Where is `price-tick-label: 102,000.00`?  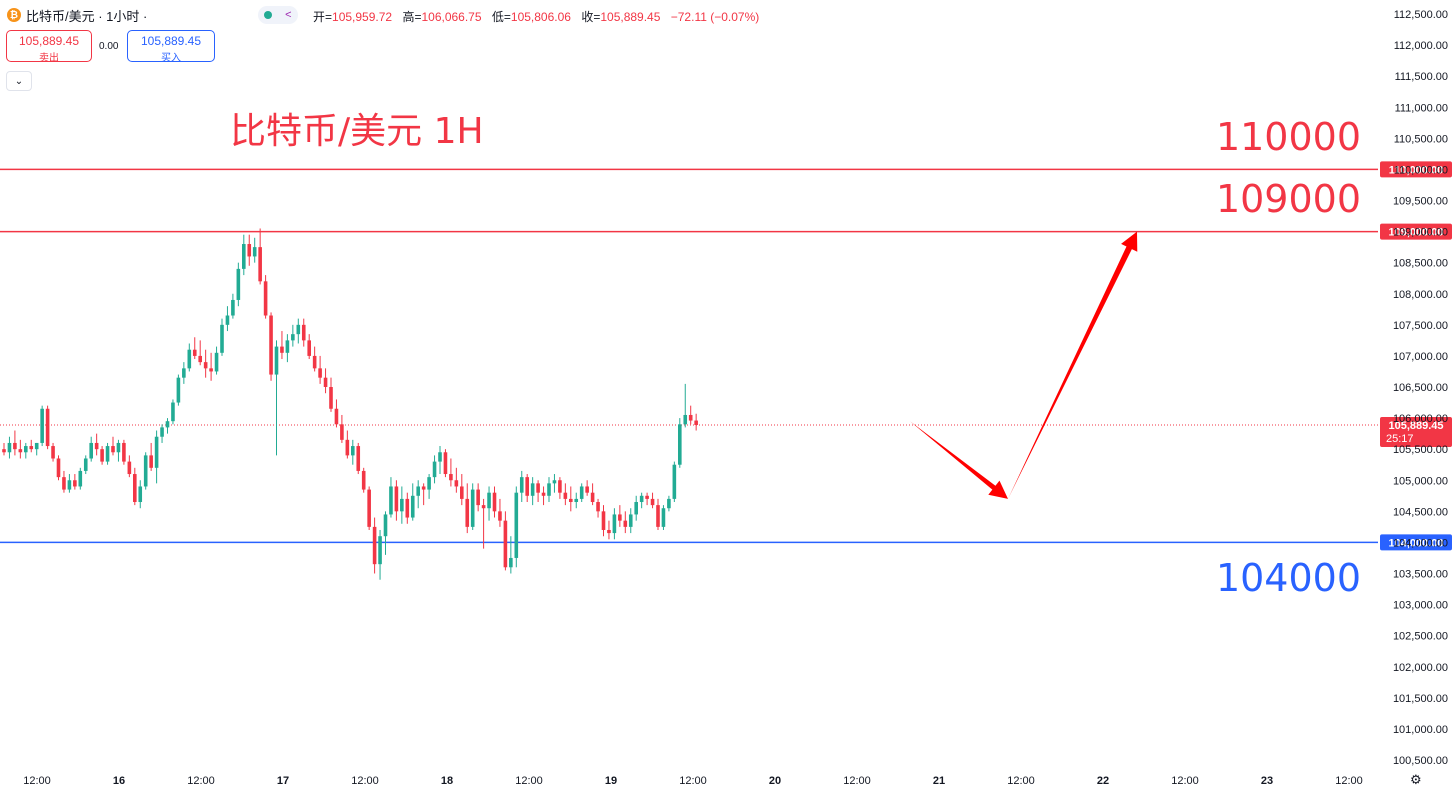
price-tick-label: 102,000.00 is located at coordinates (1420, 668).